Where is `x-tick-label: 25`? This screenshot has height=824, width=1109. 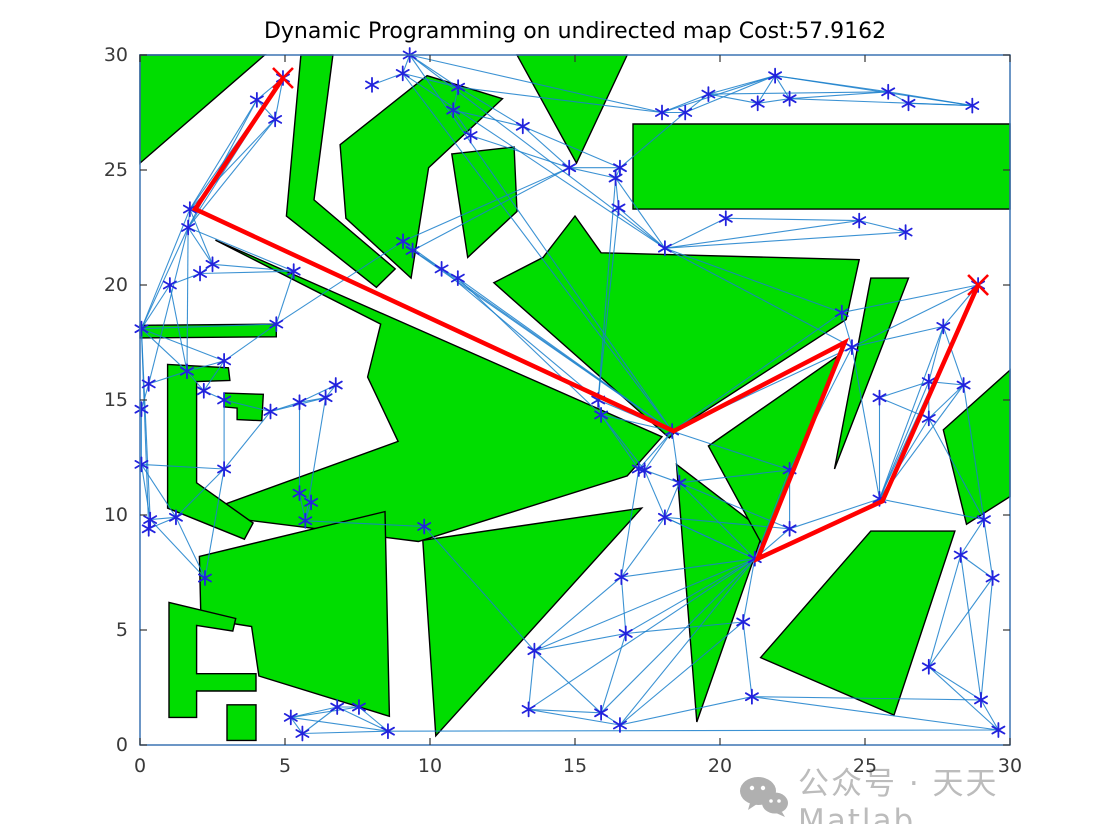 x-tick-label: 25 is located at coordinates (865, 766).